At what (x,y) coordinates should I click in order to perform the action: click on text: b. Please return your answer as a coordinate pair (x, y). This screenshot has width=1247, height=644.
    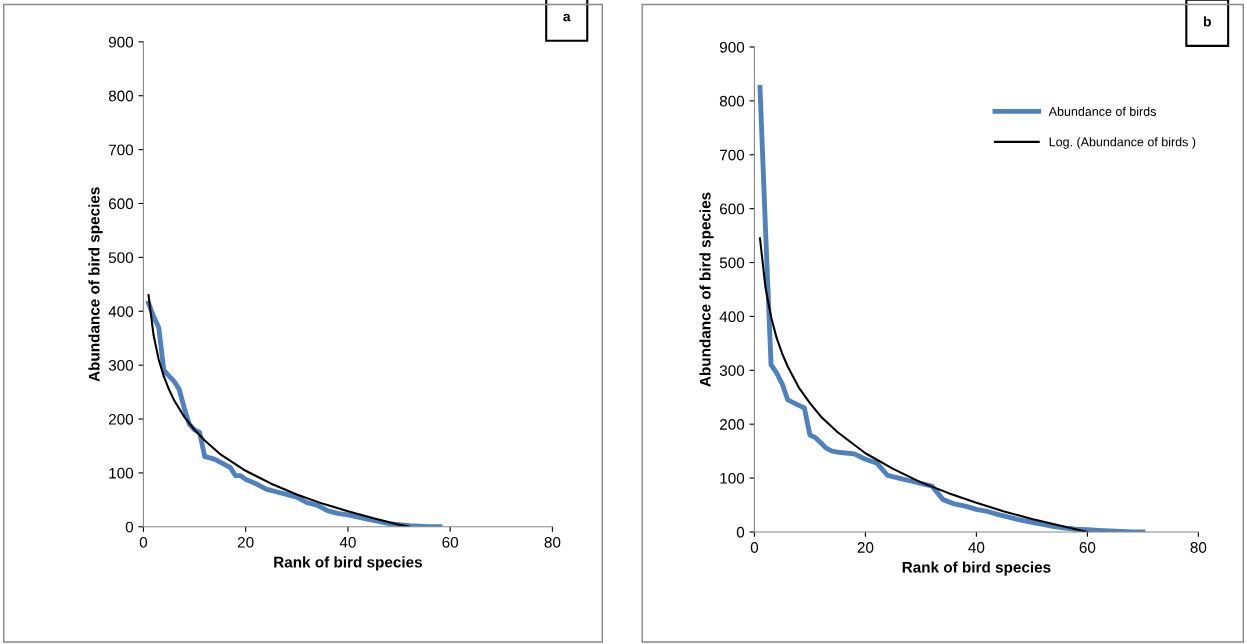
    Looking at the image, I should click on (1207, 21).